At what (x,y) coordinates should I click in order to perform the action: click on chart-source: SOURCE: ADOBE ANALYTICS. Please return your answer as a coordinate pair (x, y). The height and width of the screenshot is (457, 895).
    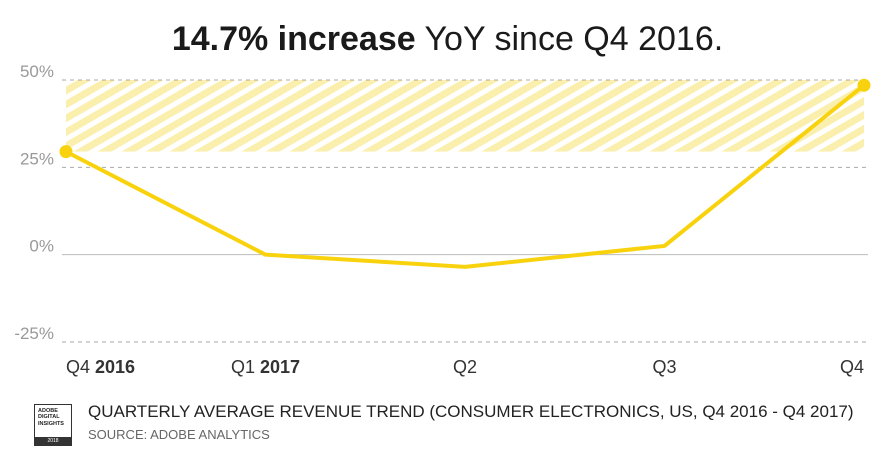
    Looking at the image, I should click on (179, 434).